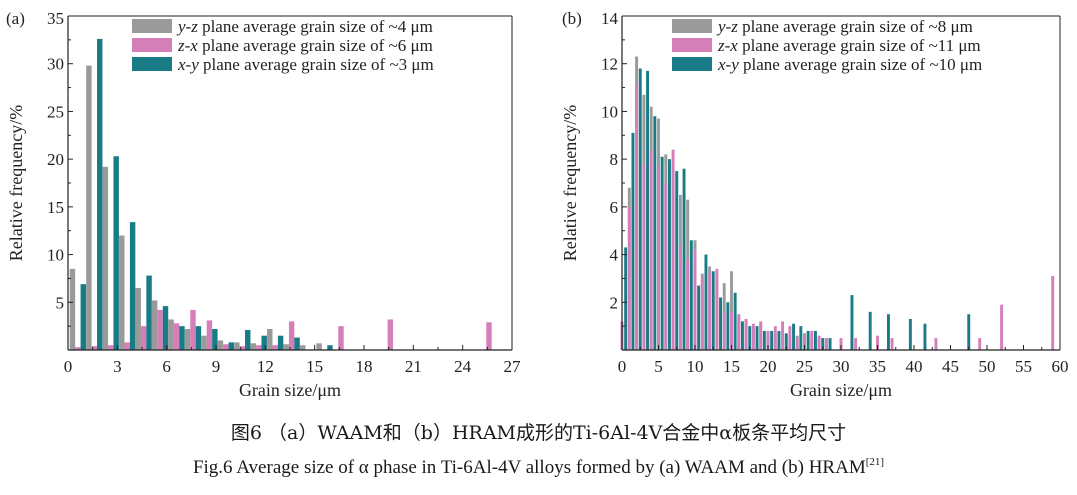 Image resolution: width=1077 pixels, height=495 pixels. Describe the element at coordinates (60, 302) in the screenshot. I see `y-tick-label-0: 5` at that location.